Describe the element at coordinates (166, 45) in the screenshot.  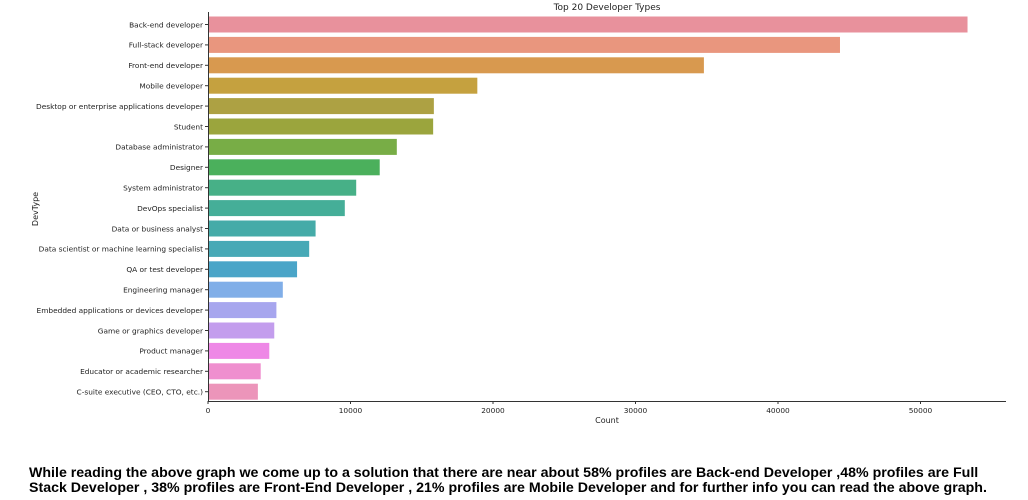
I see `y-tick-label: Full-stack developer` at that location.